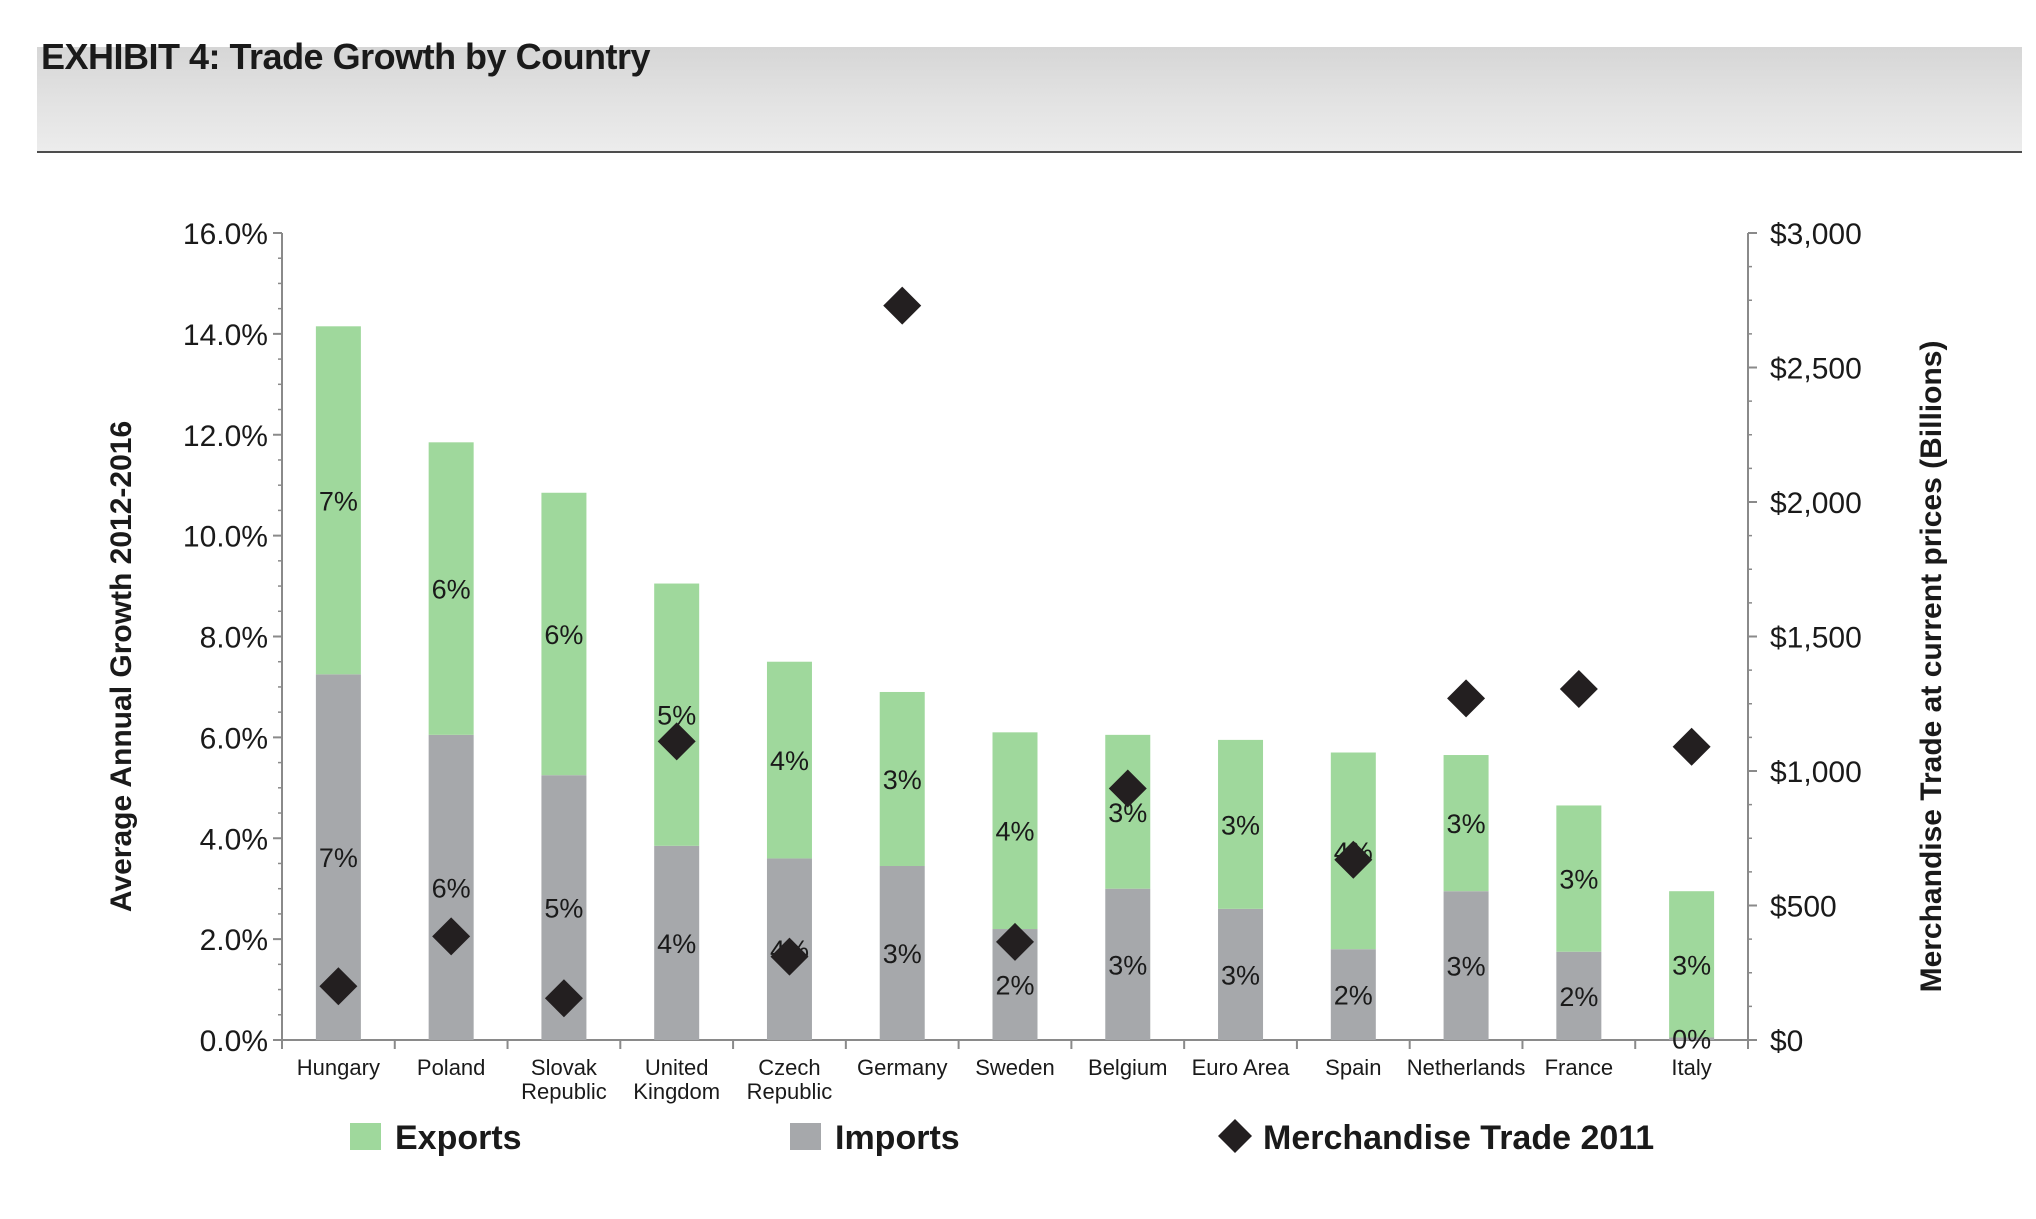 This screenshot has width=2036, height=1219. What do you see at coordinates (225, 335) in the screenshot?
I see `left-axis-tick-label: 14.0%` at bounding box center [225, 335].